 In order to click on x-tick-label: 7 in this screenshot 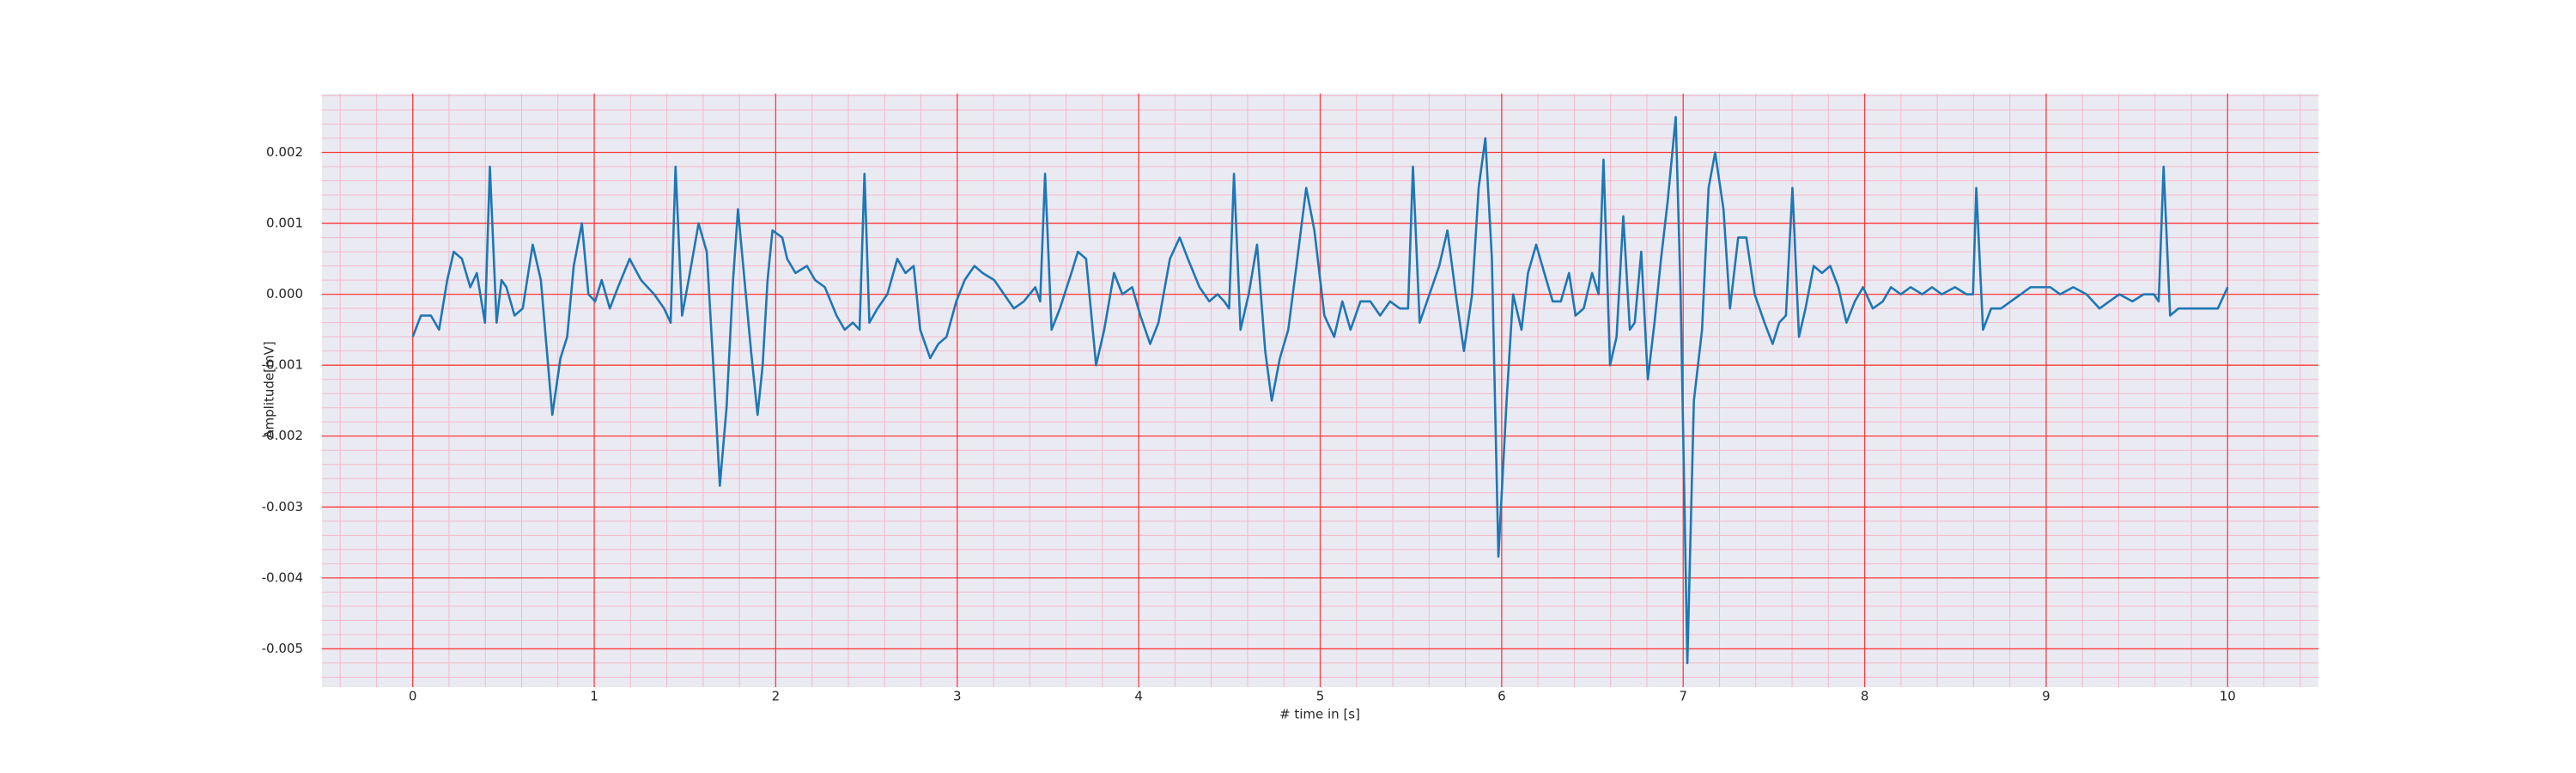, I will do `click(1683, 696)`.